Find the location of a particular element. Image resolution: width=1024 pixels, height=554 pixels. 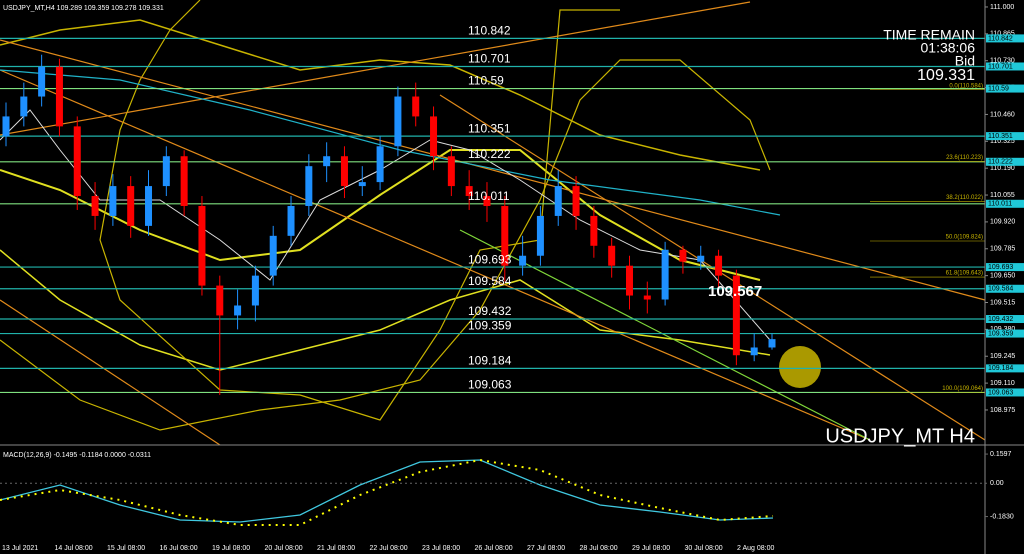

level-box-label: 110.222 is located at coordinates (1000, 162).